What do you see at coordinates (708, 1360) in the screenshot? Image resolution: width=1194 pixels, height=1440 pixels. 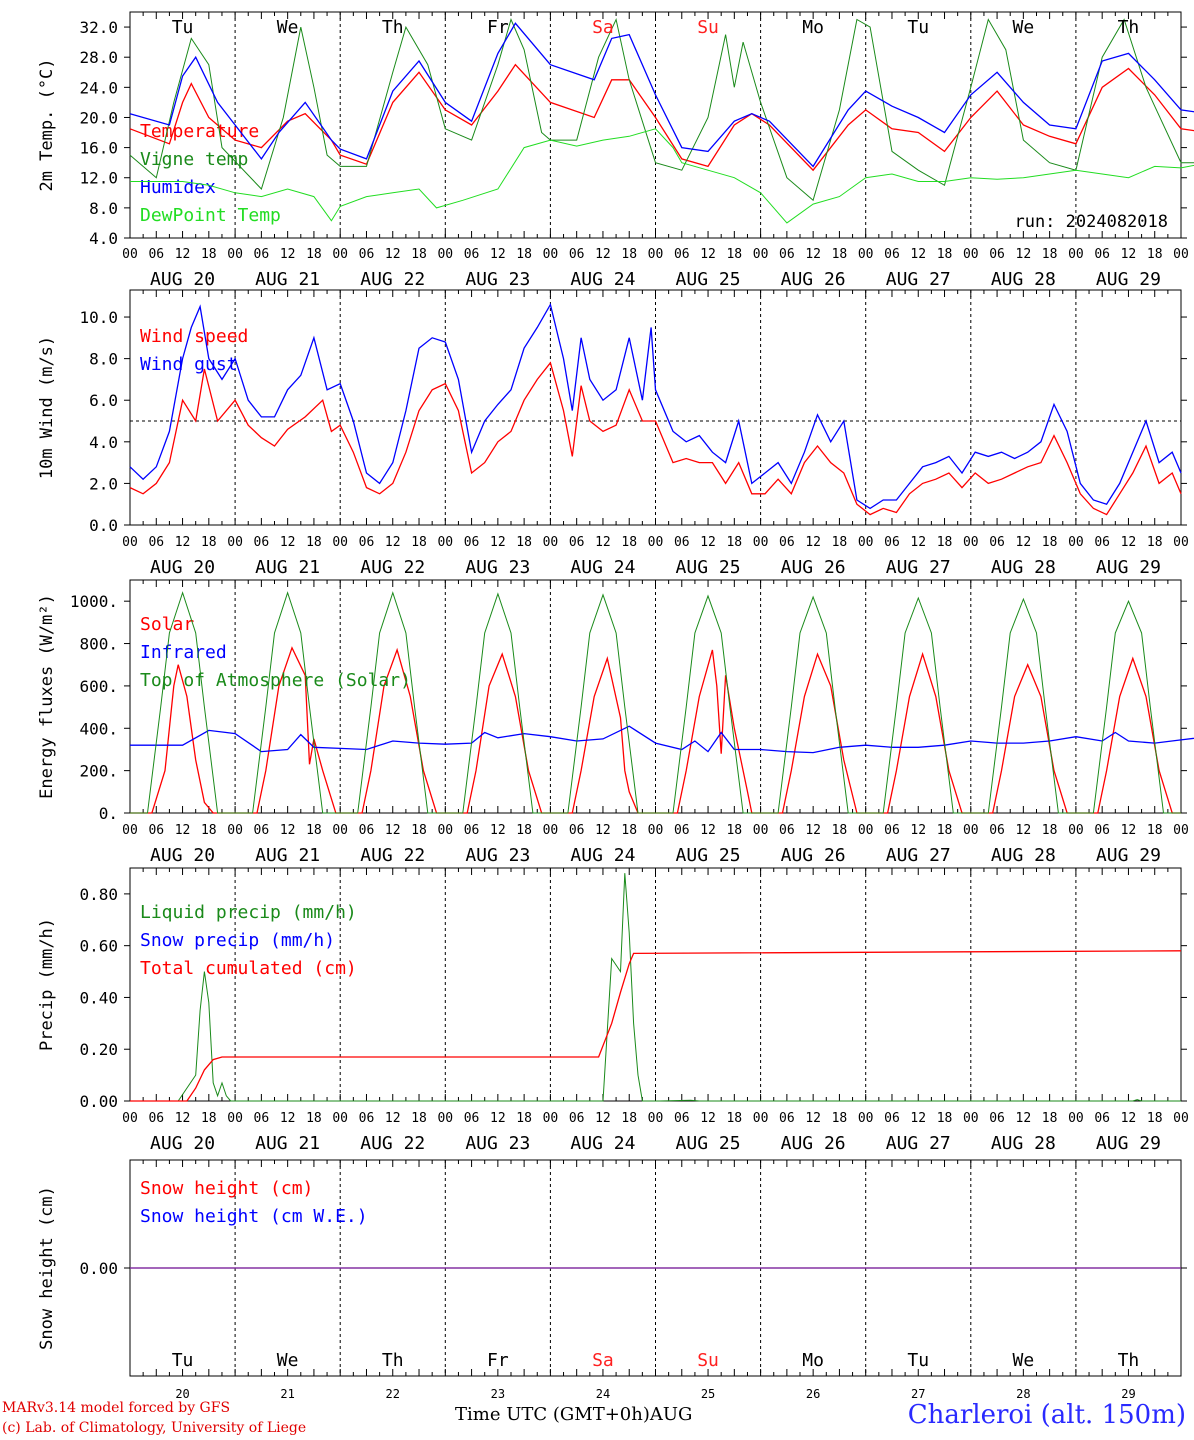 I see `weekday-label-bottom: Su` at bounding box center [708, 1360].